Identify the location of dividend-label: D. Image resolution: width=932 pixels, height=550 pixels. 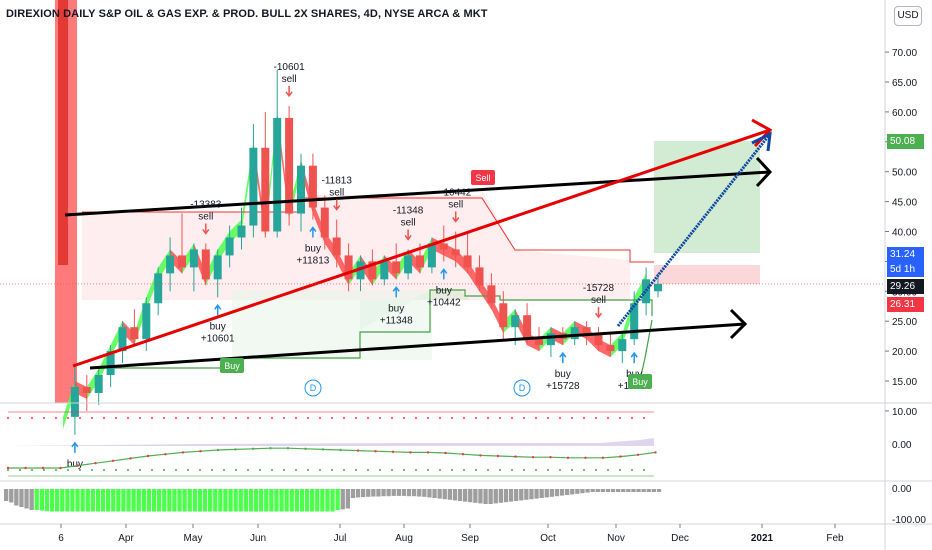
(313, 388).